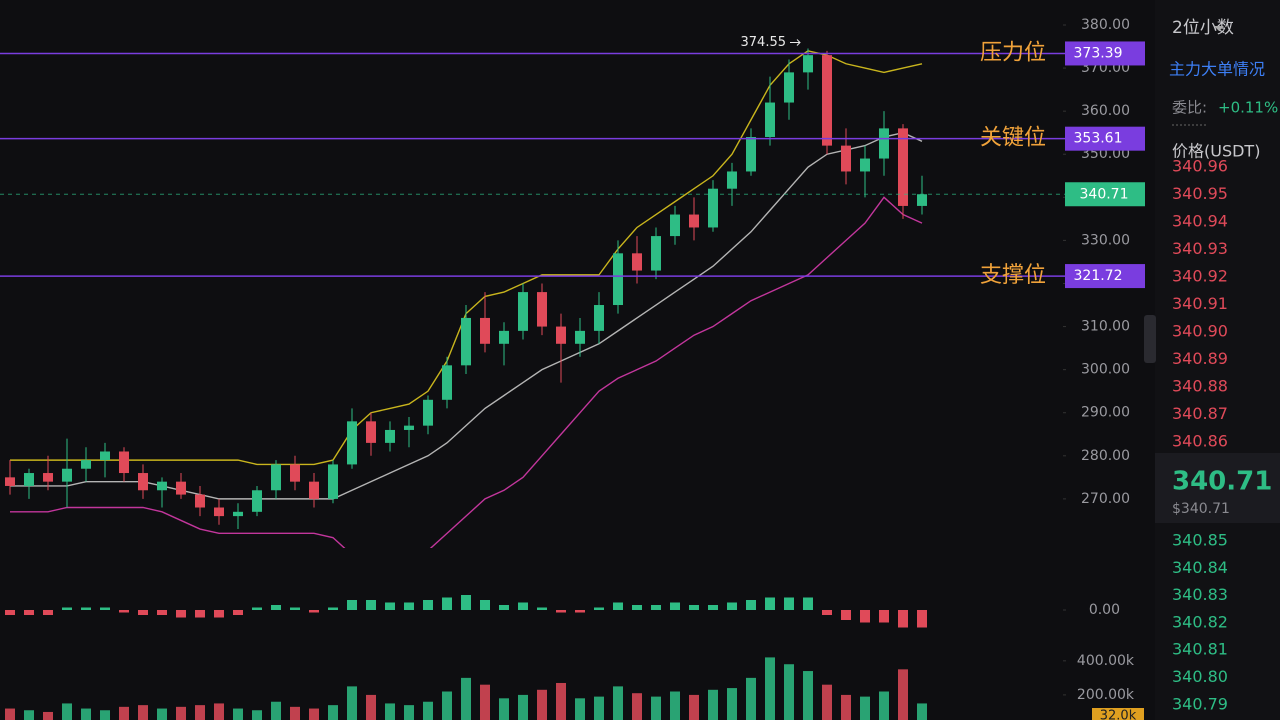  What do you see at coordinates (1200, 166) in the screenshot?
I see `ask-price: 340.96` at bounding box center [1200, 166].